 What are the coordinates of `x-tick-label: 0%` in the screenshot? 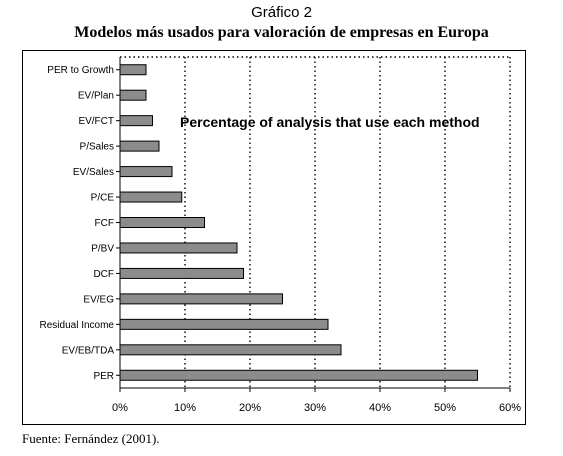 It's located at (120, 408).